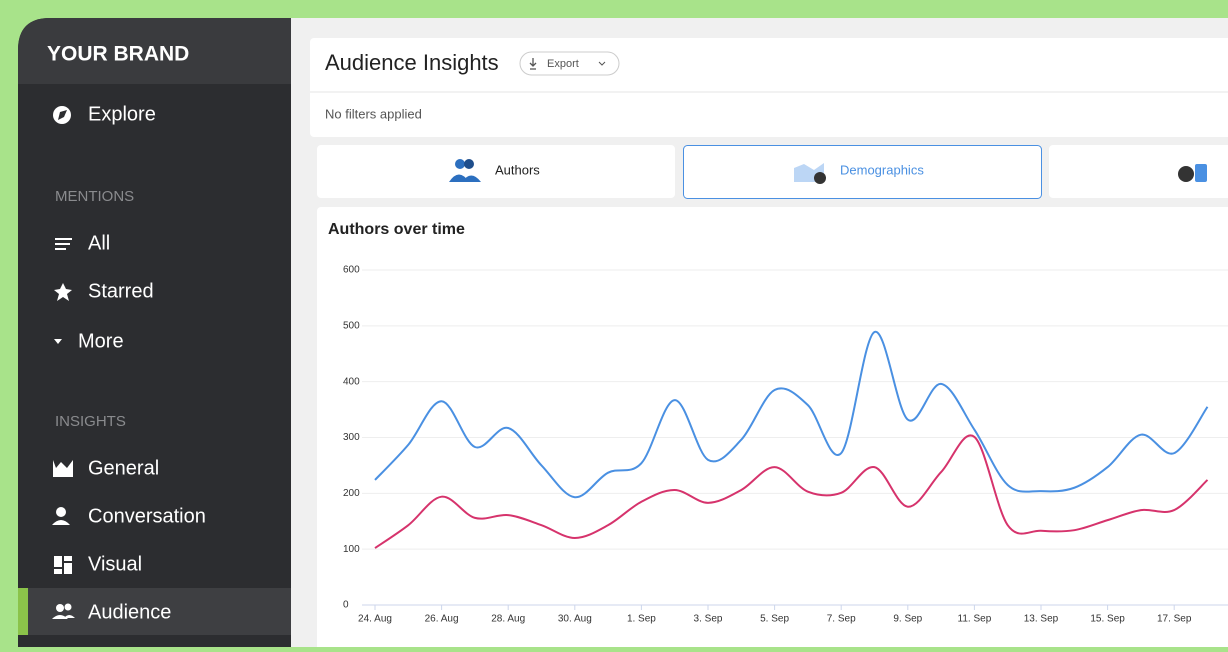 Image resolution: width=1228 pixels, height=652 pixels. What do you see at coordinates (63, 292) in the screenshot?
I see `star-icon` at bounding box center [63, 292].